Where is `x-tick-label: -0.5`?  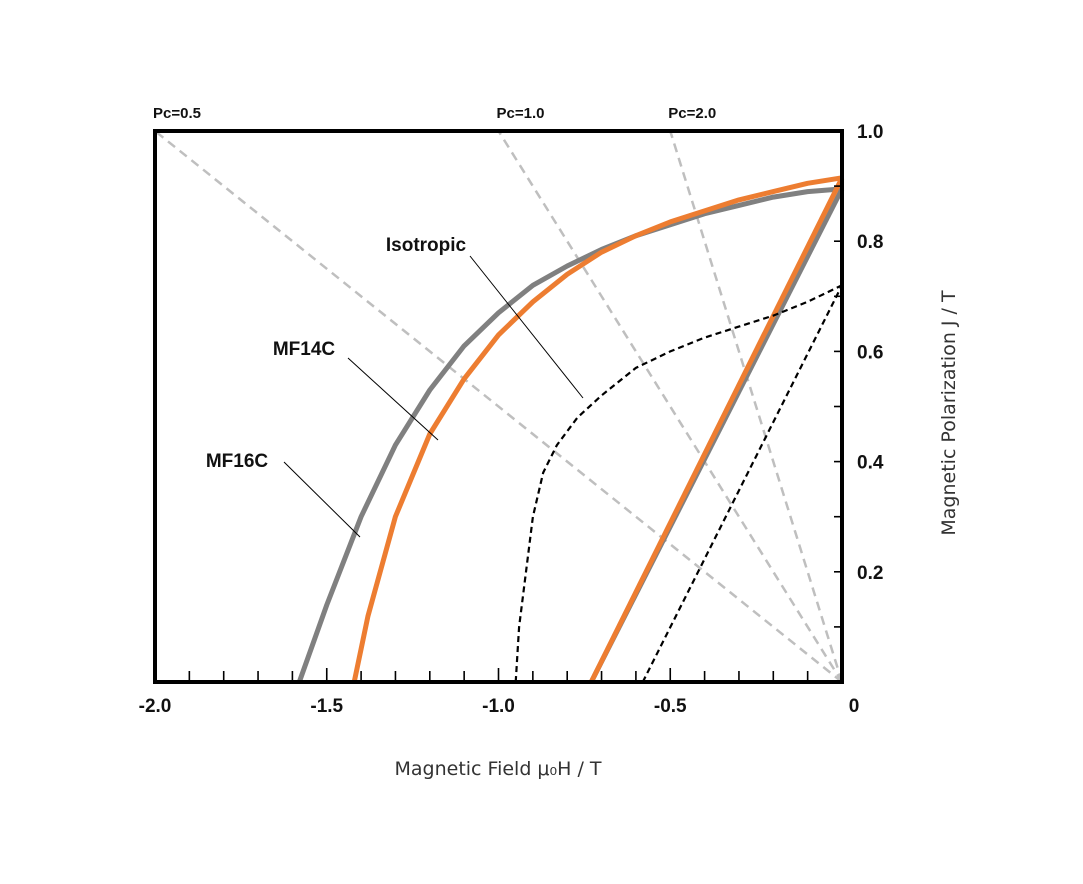
x-tick-label: -0.5 is located at coordinates (670, 706).